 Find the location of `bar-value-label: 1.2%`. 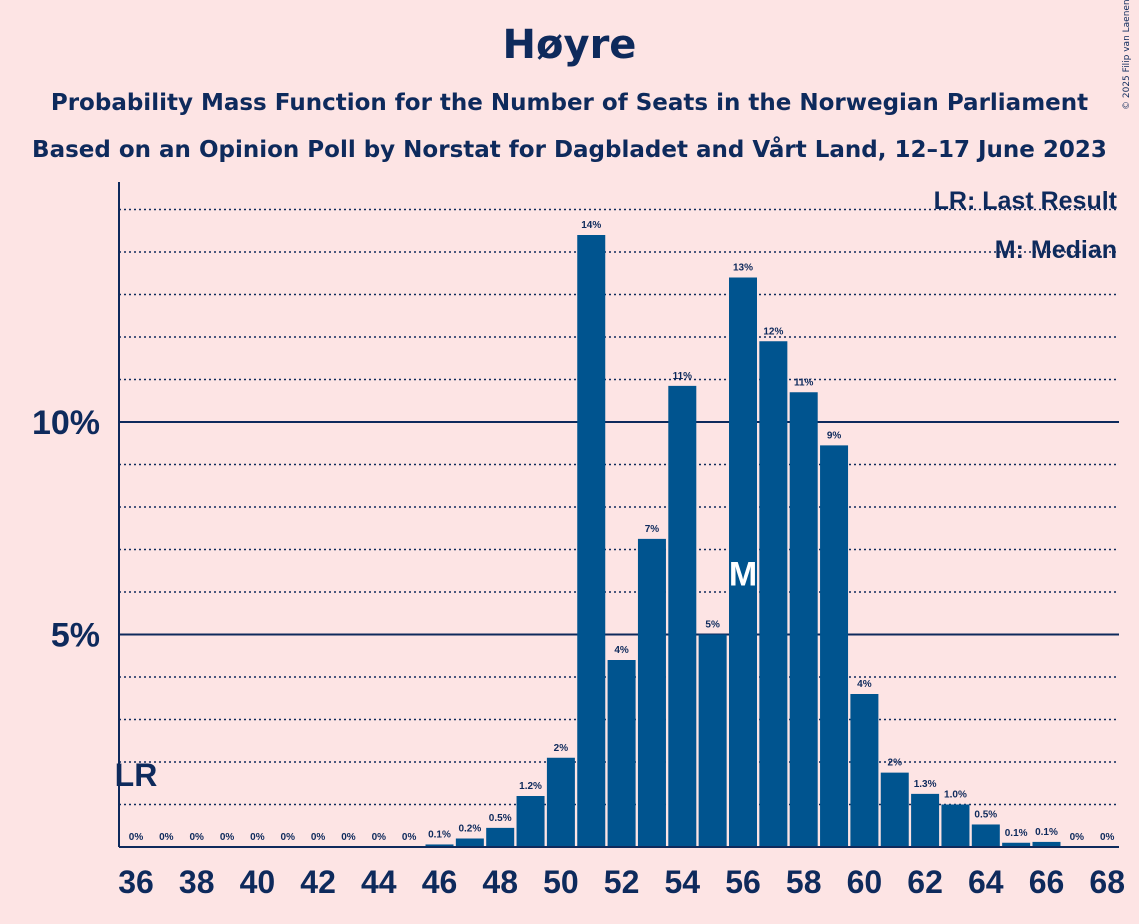

bar-value-label: 1.2% is located at coordinates (530, 786).